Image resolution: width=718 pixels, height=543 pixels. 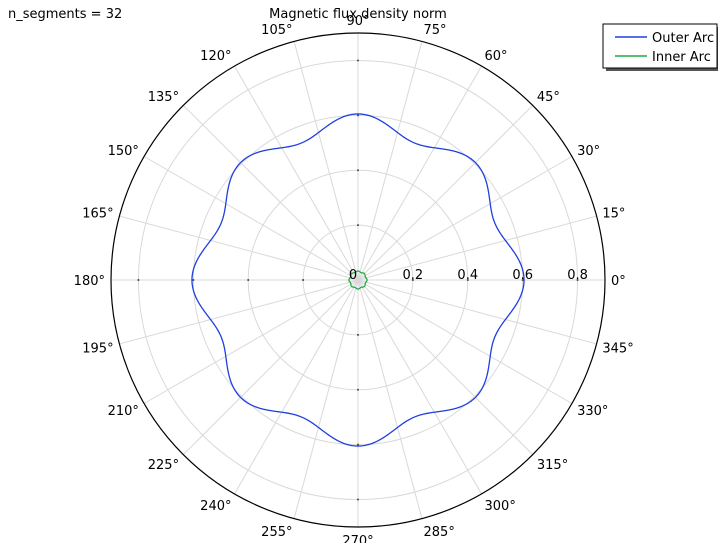 What do you see at coordinates (276, 30) in the screenshot?
I see `angular-tick-label: 105°` at bounding box center [276, 30].